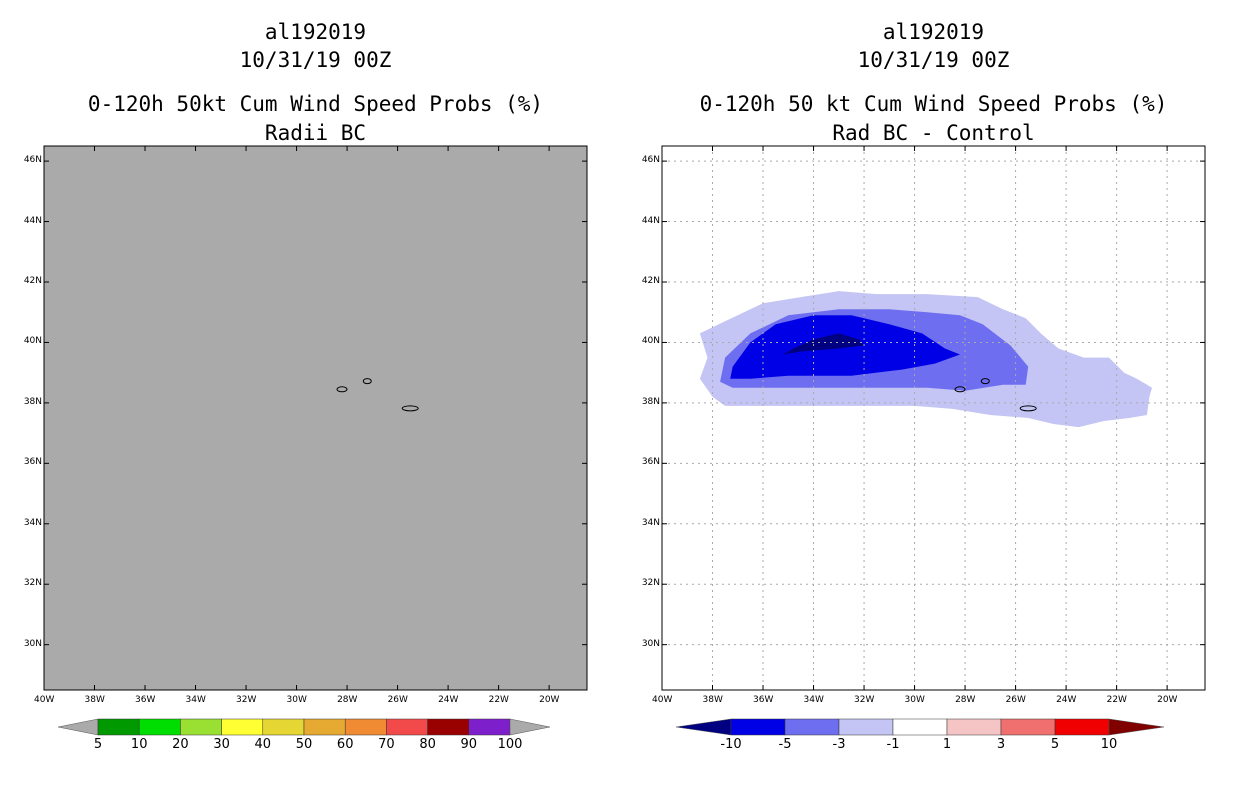 The height and width of the screenshot is (800, 1236). Describe the element at coordinates (839, 744) in the screenshot. I see `colorbar-label: -3` at that location.